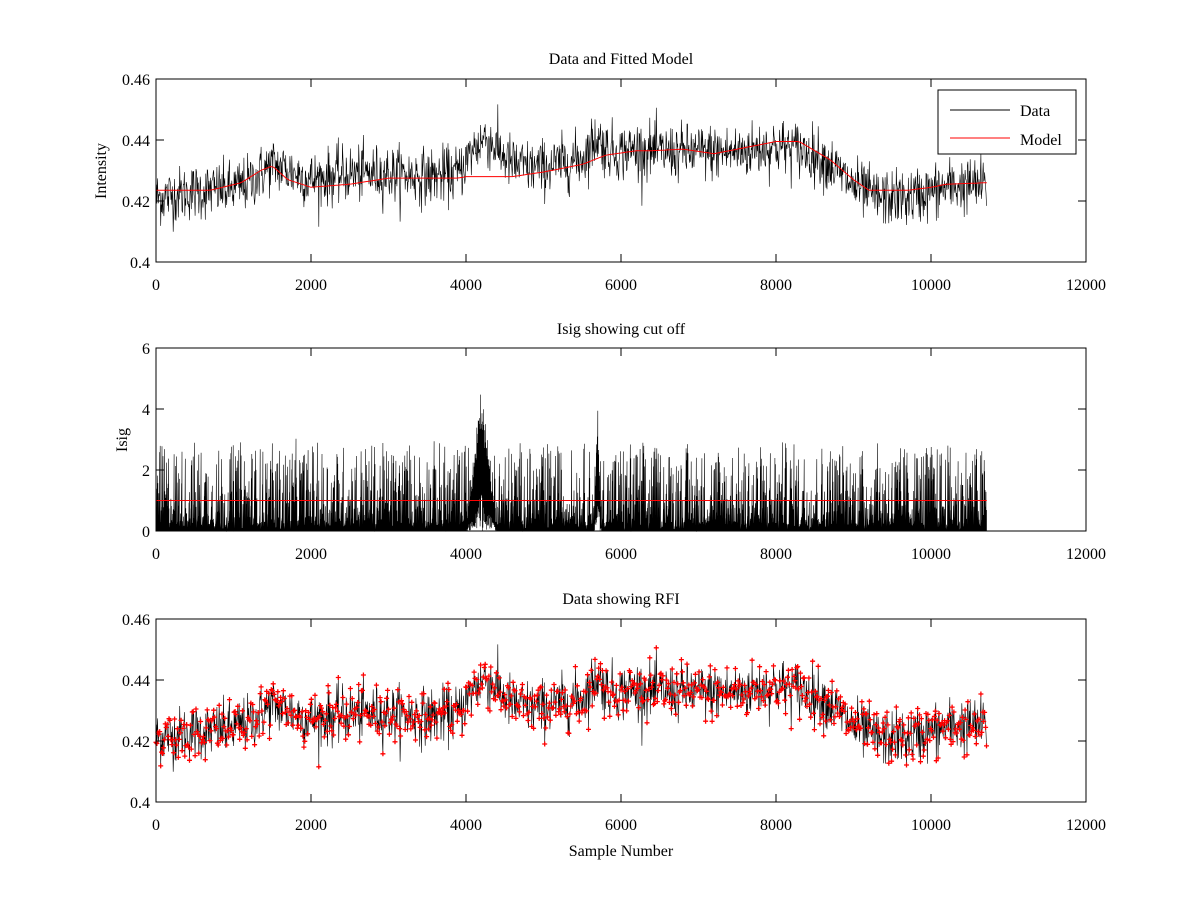  Describe the element at coordinates (931, 285) in the screenshot. I see `panel1-xtick-5: 10000` at that location.